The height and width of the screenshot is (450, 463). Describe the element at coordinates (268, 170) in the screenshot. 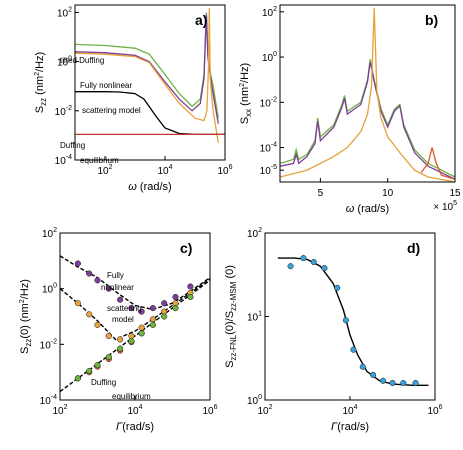

I see `y-tick-label: 10⁻⁵` at that location.